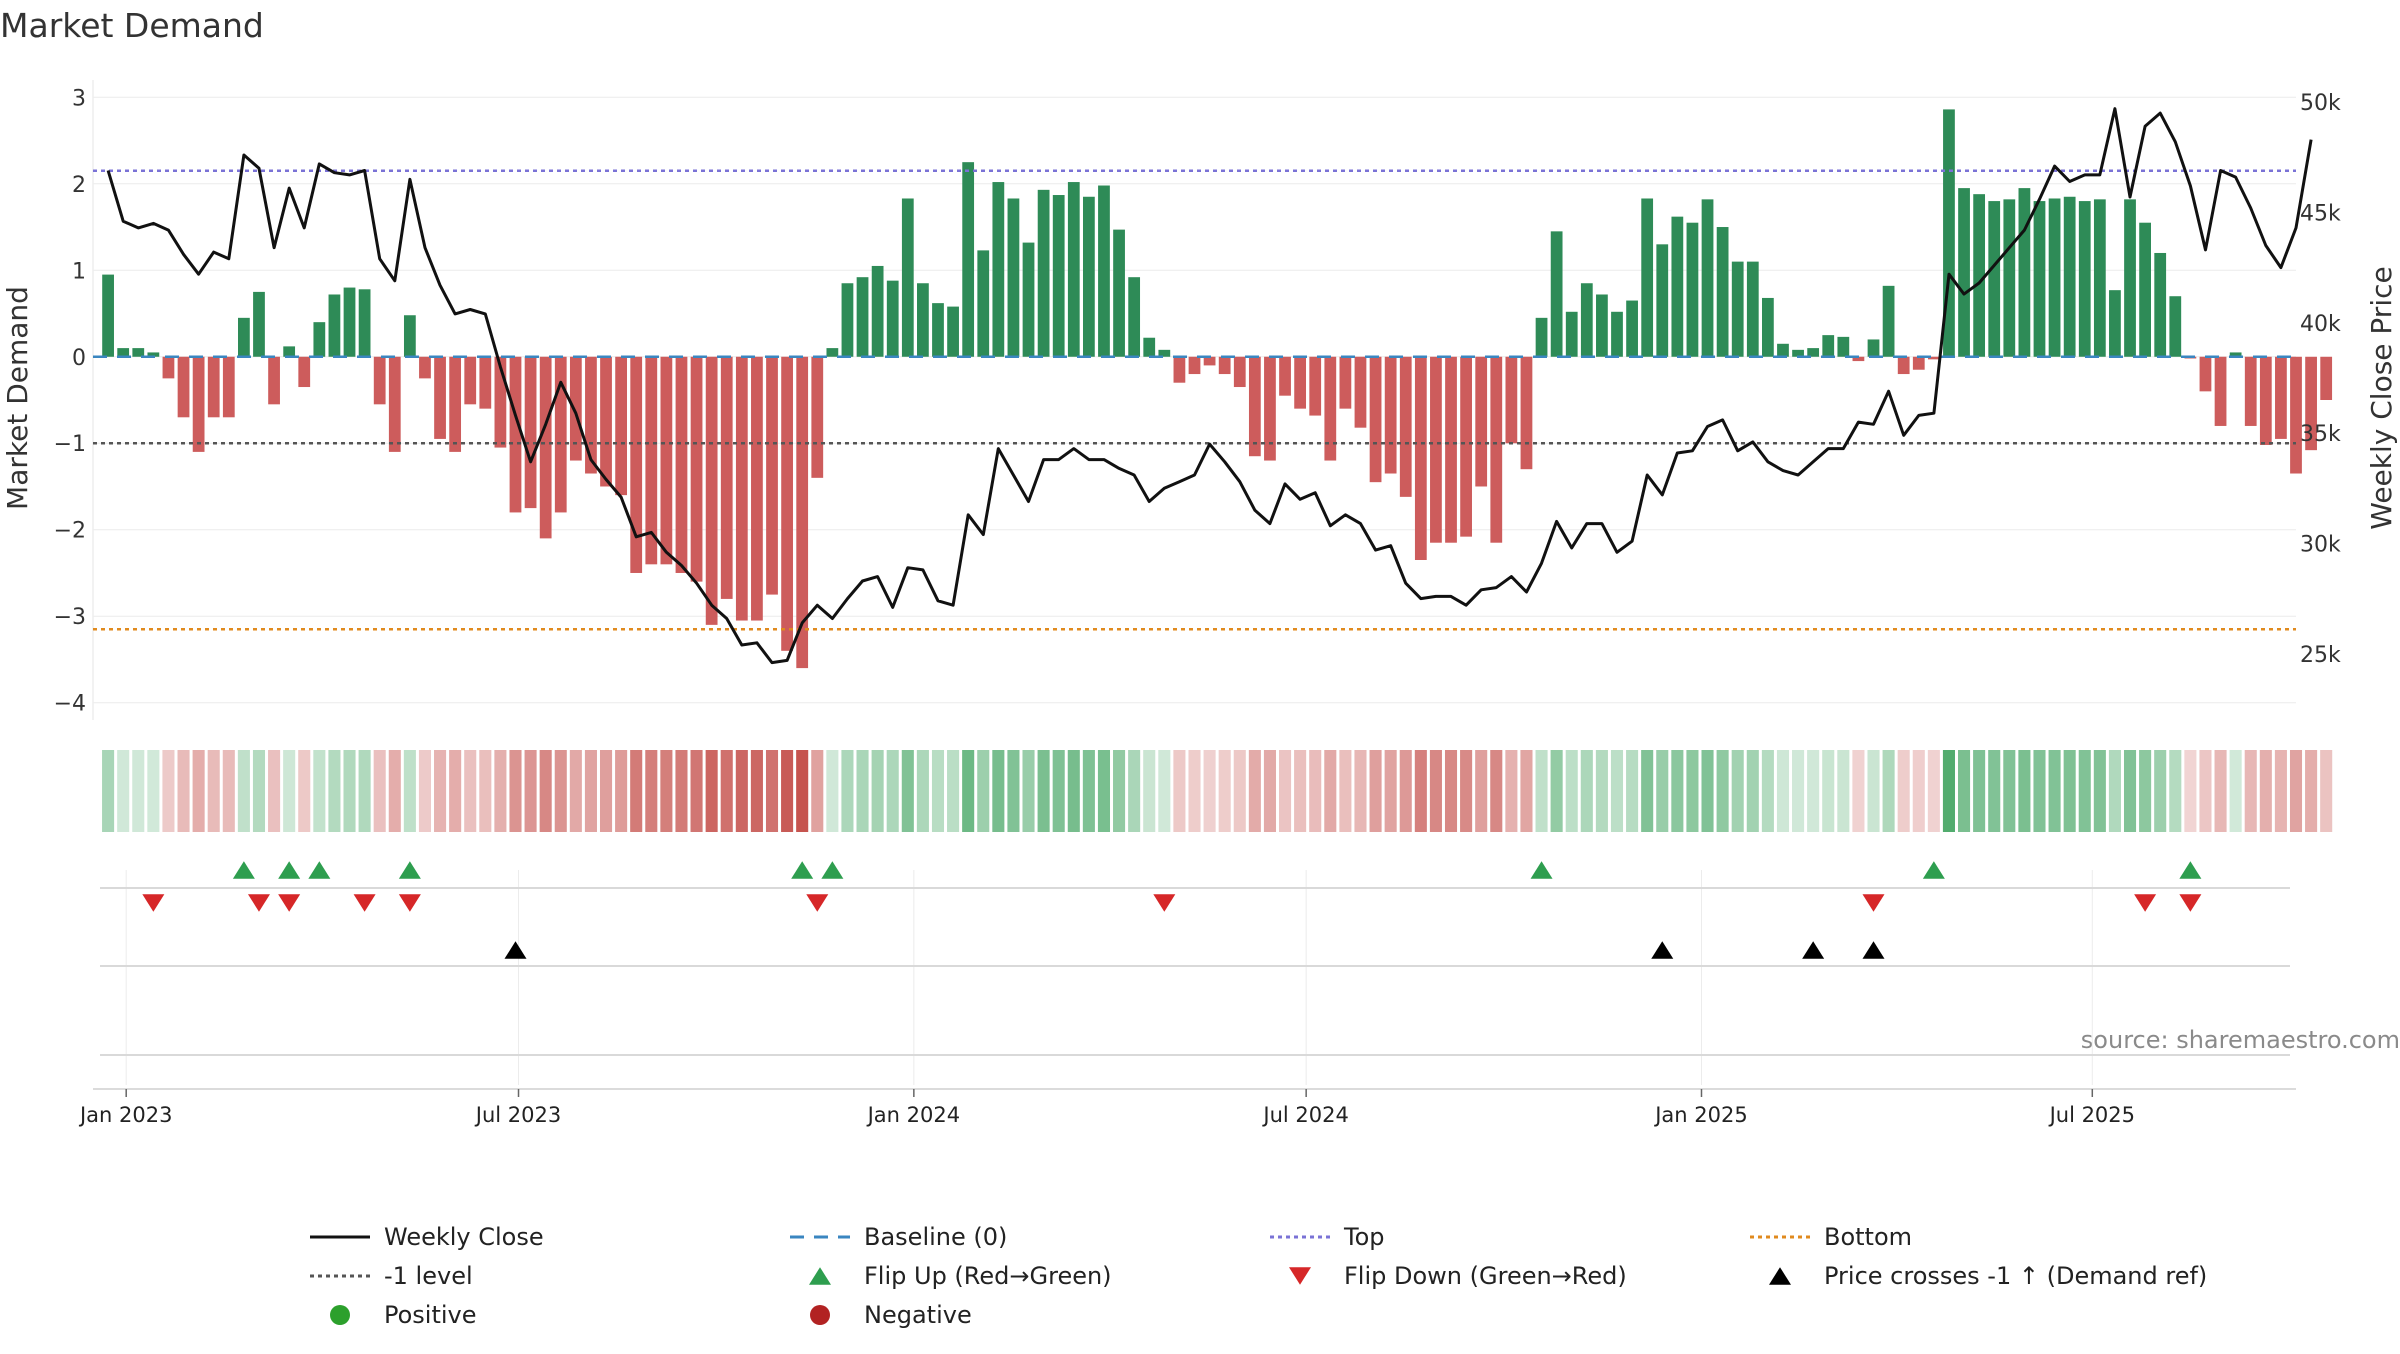 This screenshot has width=2400, height=1354. Describe the element at coordinates (79, 358) in the screenshot. I see `y-left-tick-label: 0` at that location.